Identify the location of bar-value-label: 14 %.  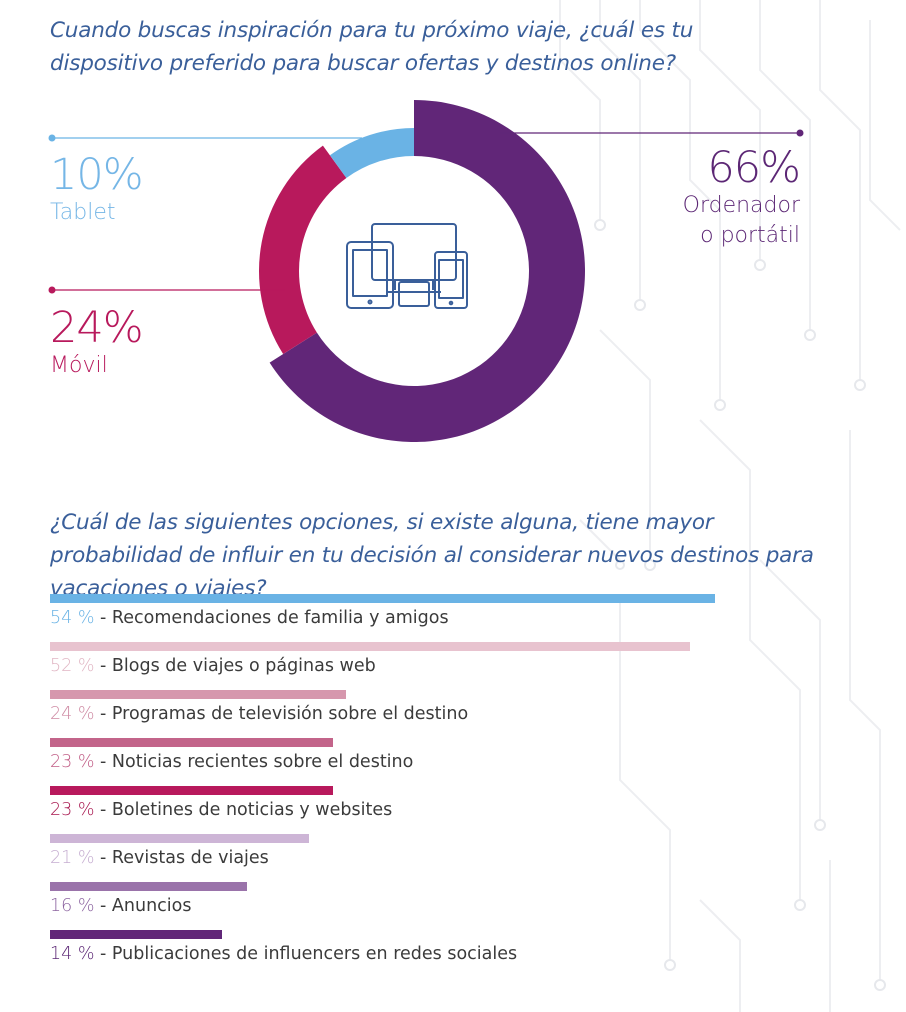
(72, 954).